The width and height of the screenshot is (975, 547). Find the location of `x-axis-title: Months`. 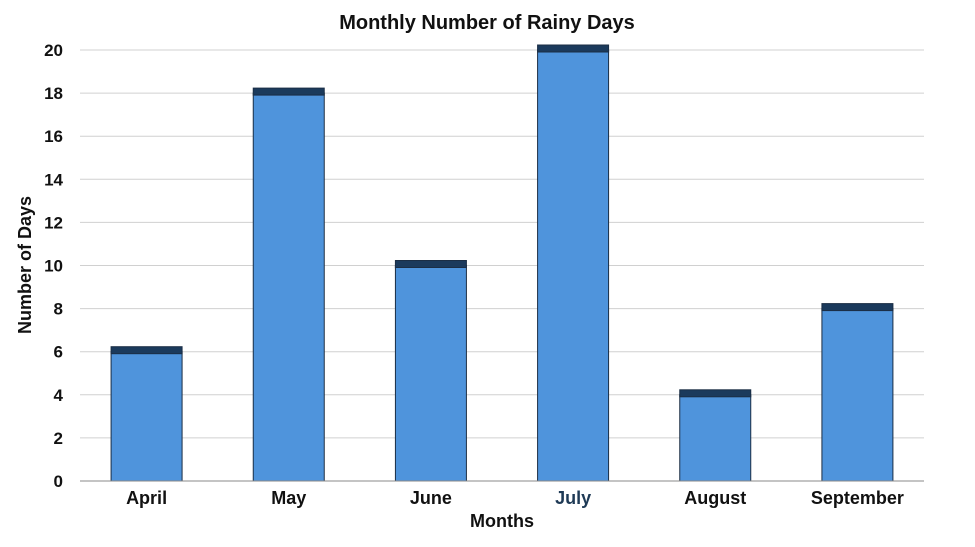

x-axis-title: Months is located at coordinates (502, 521).